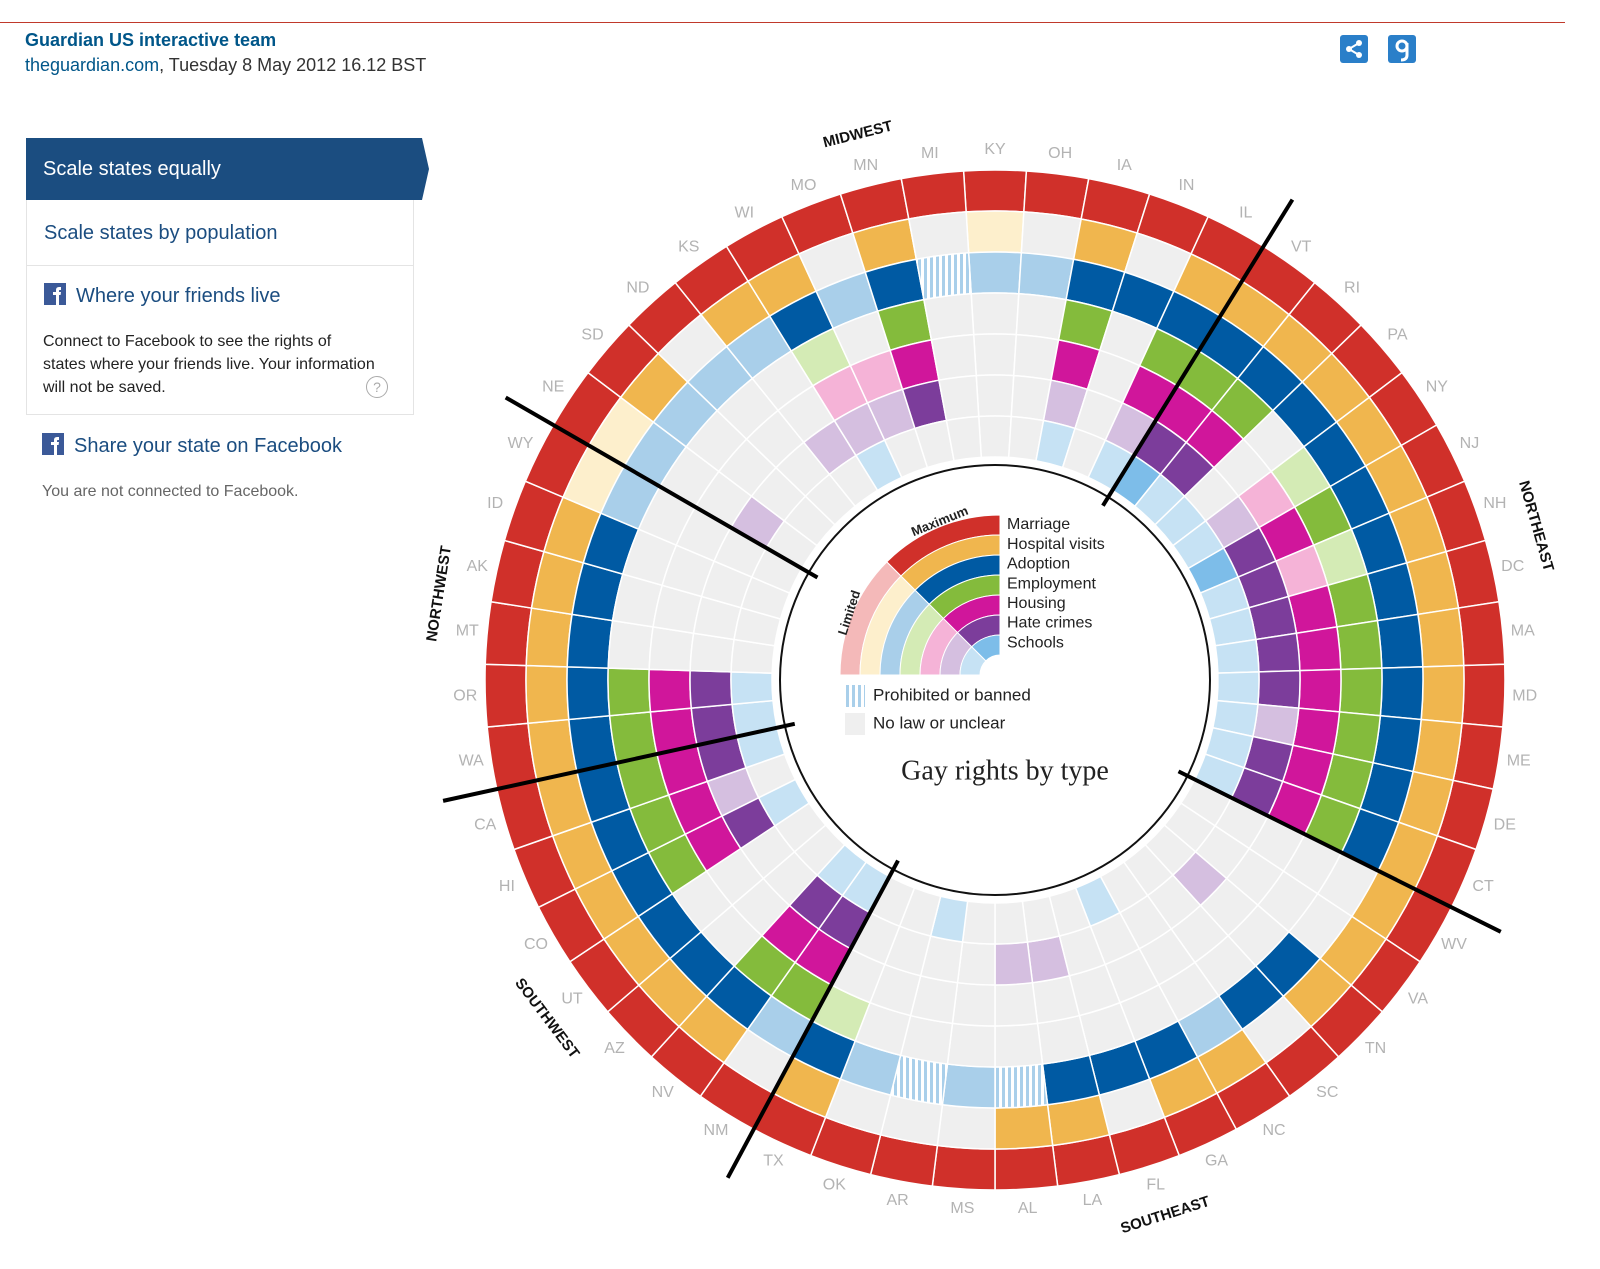  What do you see at coordinates (1402, 49) in the screenshot?
I see `google-icon` at bounding box center [1402, 49].